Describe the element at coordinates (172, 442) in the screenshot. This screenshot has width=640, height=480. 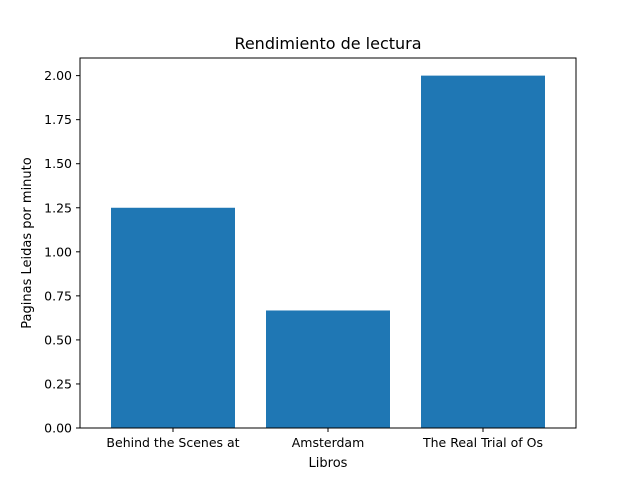
I see `x-tick-label: Behind the Scenes at` at that location.